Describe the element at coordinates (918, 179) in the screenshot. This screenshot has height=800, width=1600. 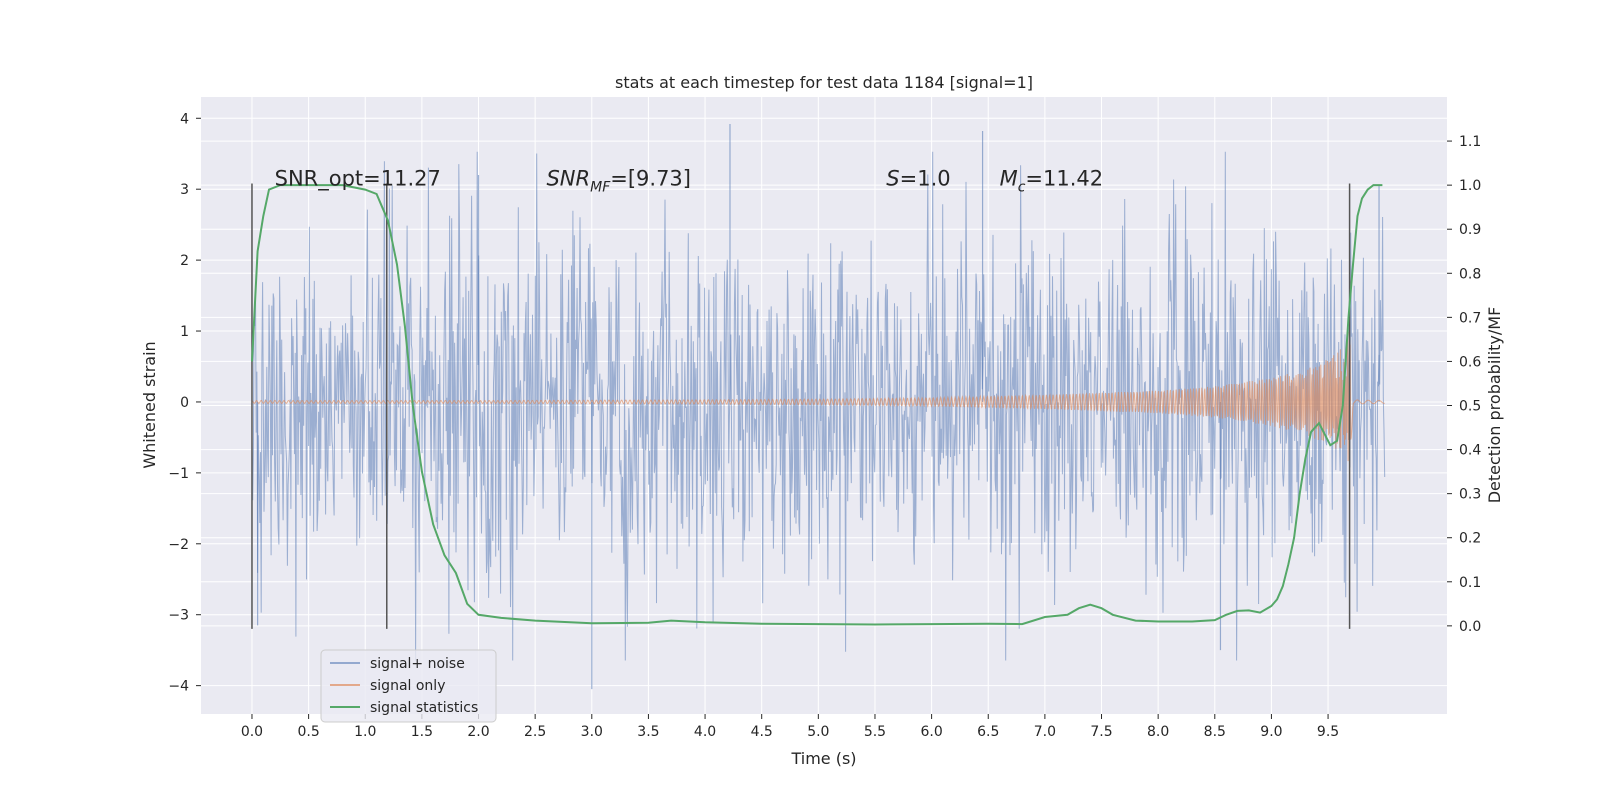
I see `annotation-2: S=1.0` at that location.